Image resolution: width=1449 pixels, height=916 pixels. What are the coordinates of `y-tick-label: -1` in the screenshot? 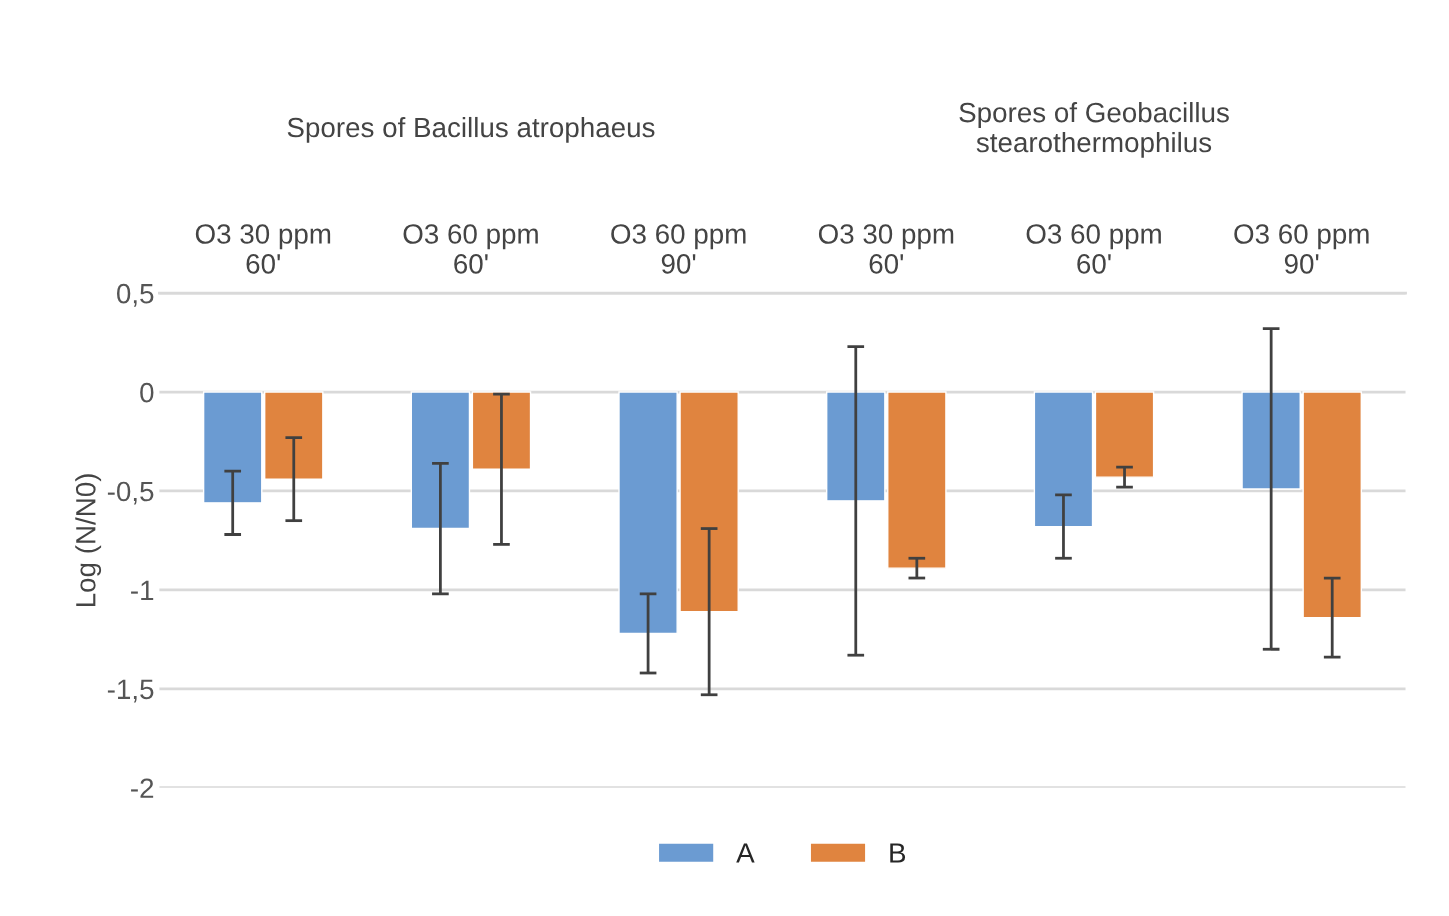 It's located at (142, 590).